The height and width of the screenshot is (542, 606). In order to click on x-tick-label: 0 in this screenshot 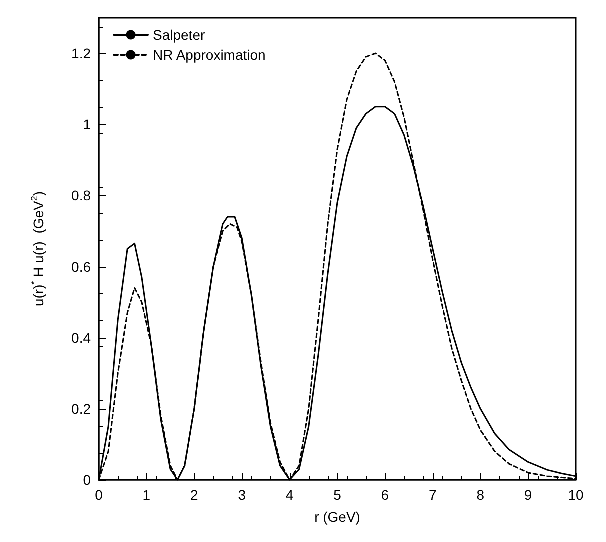, I will do `click(99, 495)`.